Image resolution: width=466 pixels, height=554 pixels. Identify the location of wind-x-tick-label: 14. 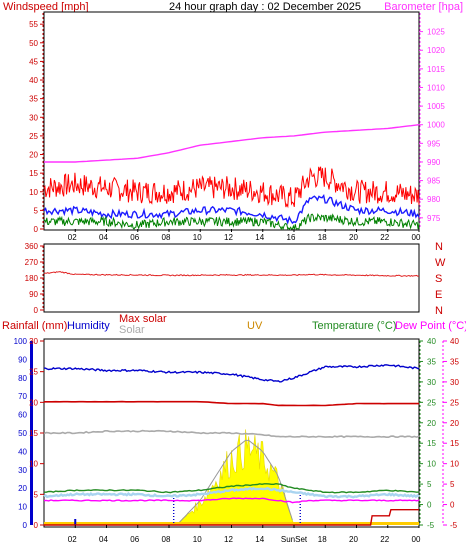
(259, 237).